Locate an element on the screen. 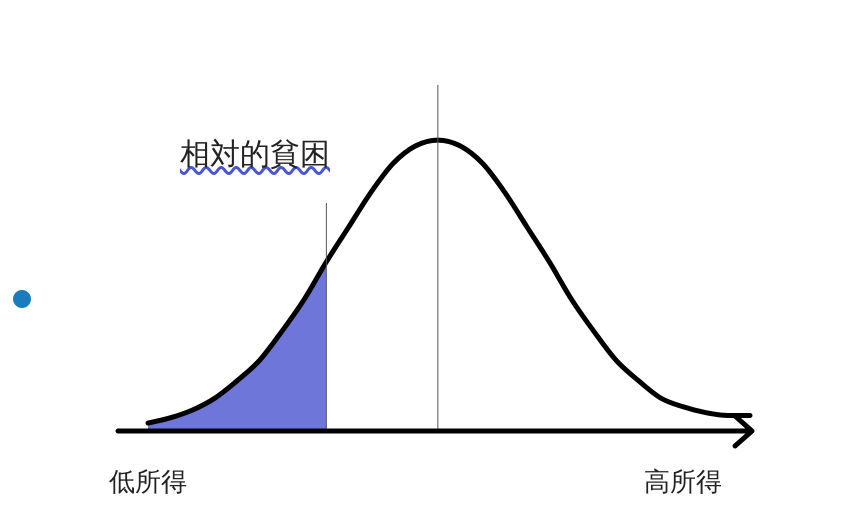 The height and width of the screenshot is (527, 849). annotation: 相対的貧困 is located at coordinates (255, 155).